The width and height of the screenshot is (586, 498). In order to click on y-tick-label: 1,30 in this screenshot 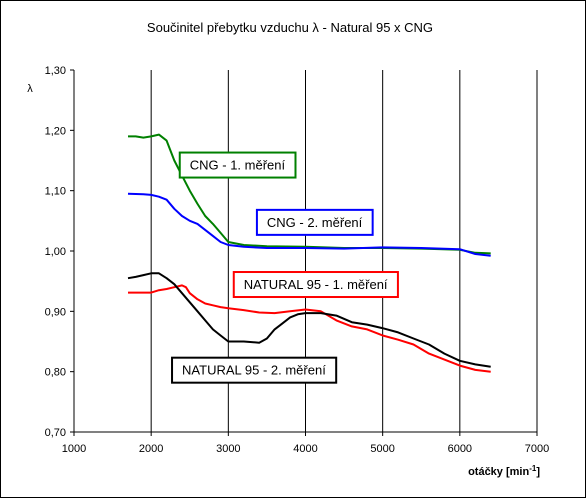, I will do `click(55, 71)`.